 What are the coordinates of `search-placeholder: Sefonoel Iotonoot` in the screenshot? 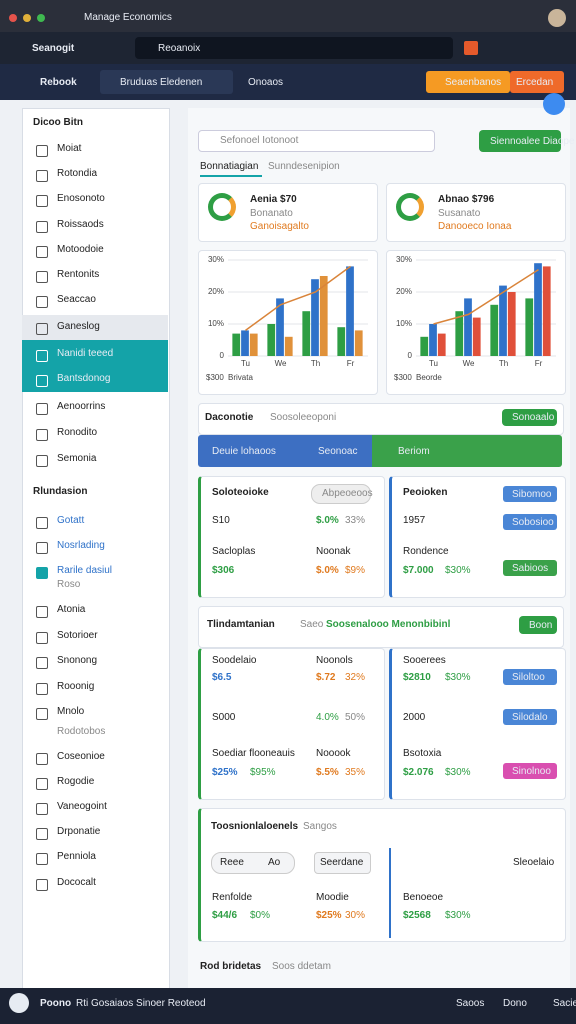 It's located at (259, 140).